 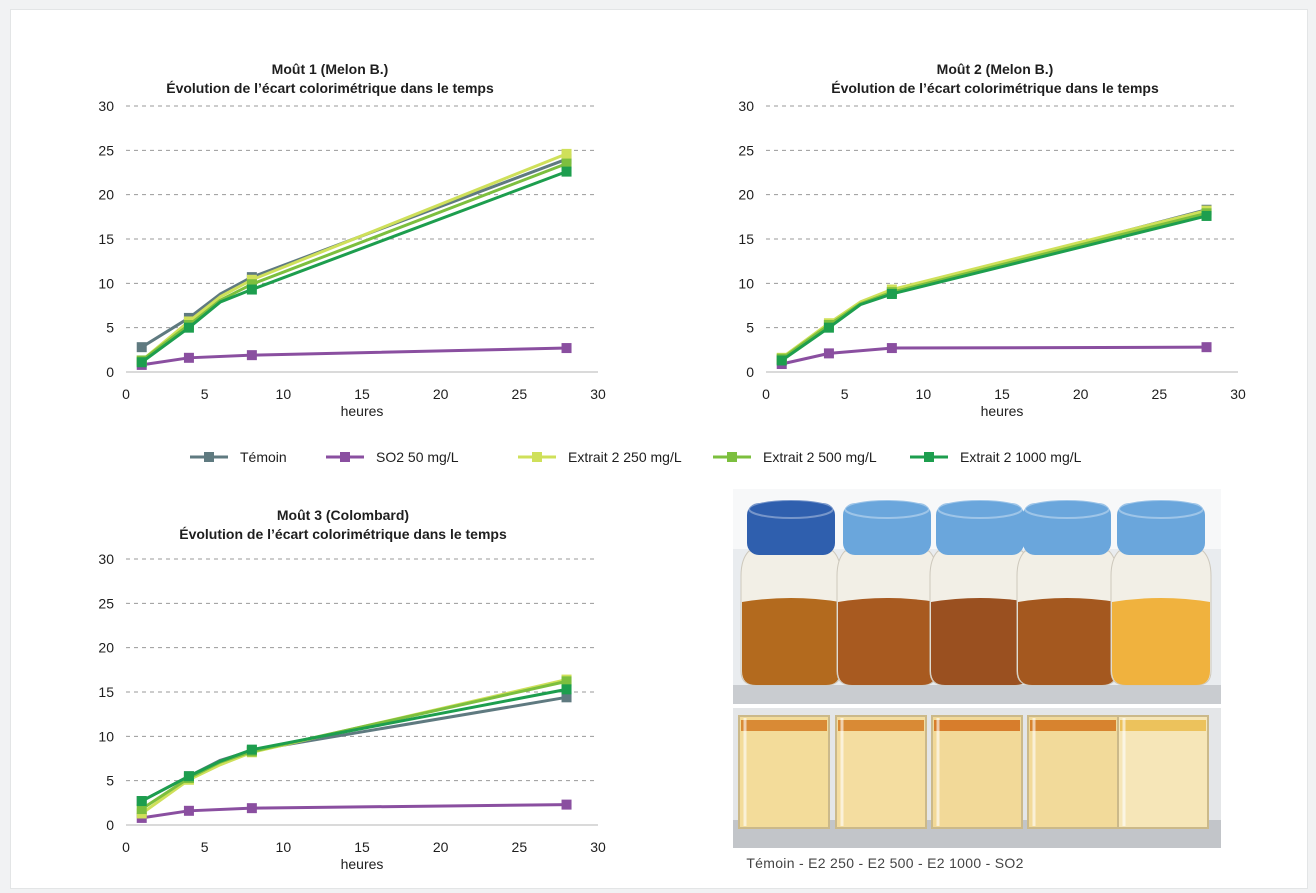 I want to click on legend-item: Témoin, so click(x=238, y=457).